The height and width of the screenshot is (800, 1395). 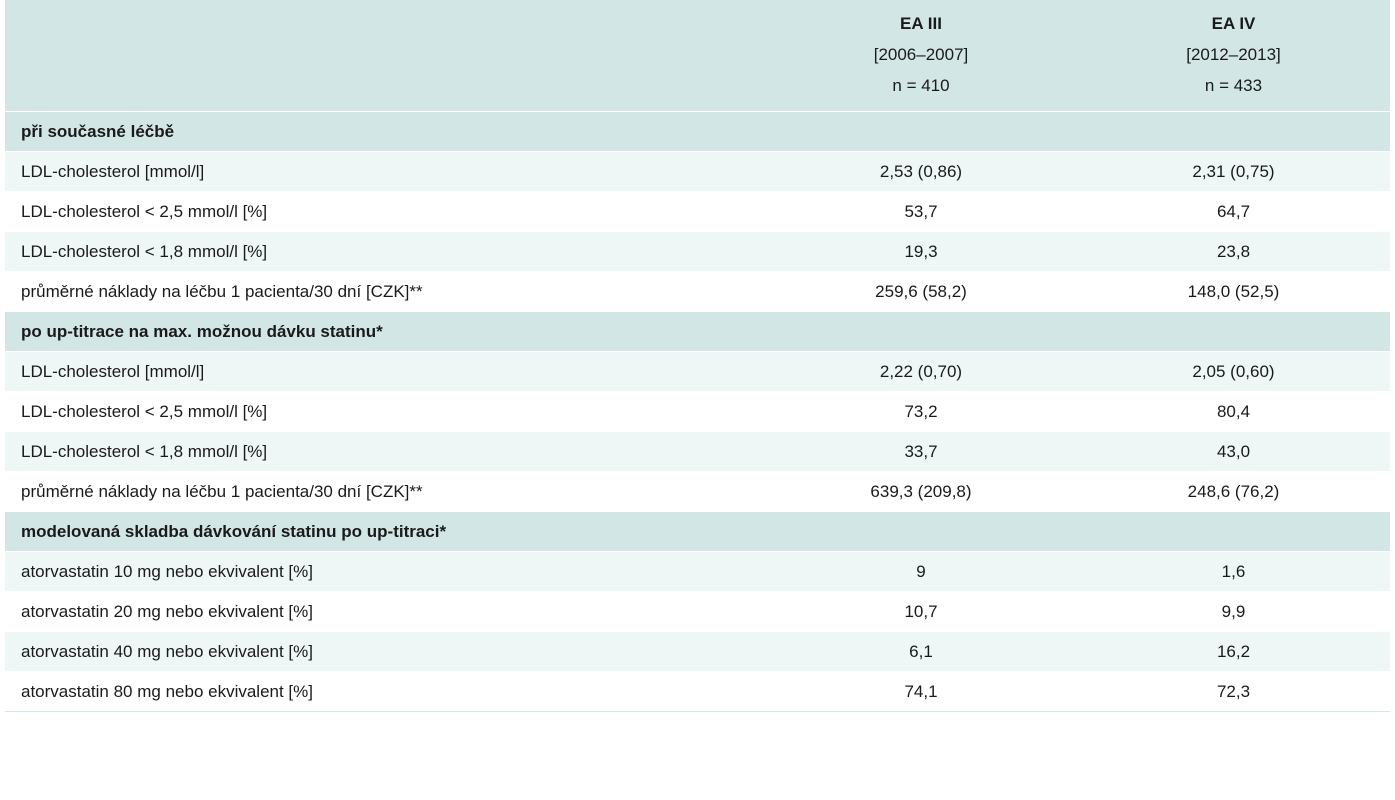 I want to click on row-value-ea3: 10,7, so click(x=921, y=611).